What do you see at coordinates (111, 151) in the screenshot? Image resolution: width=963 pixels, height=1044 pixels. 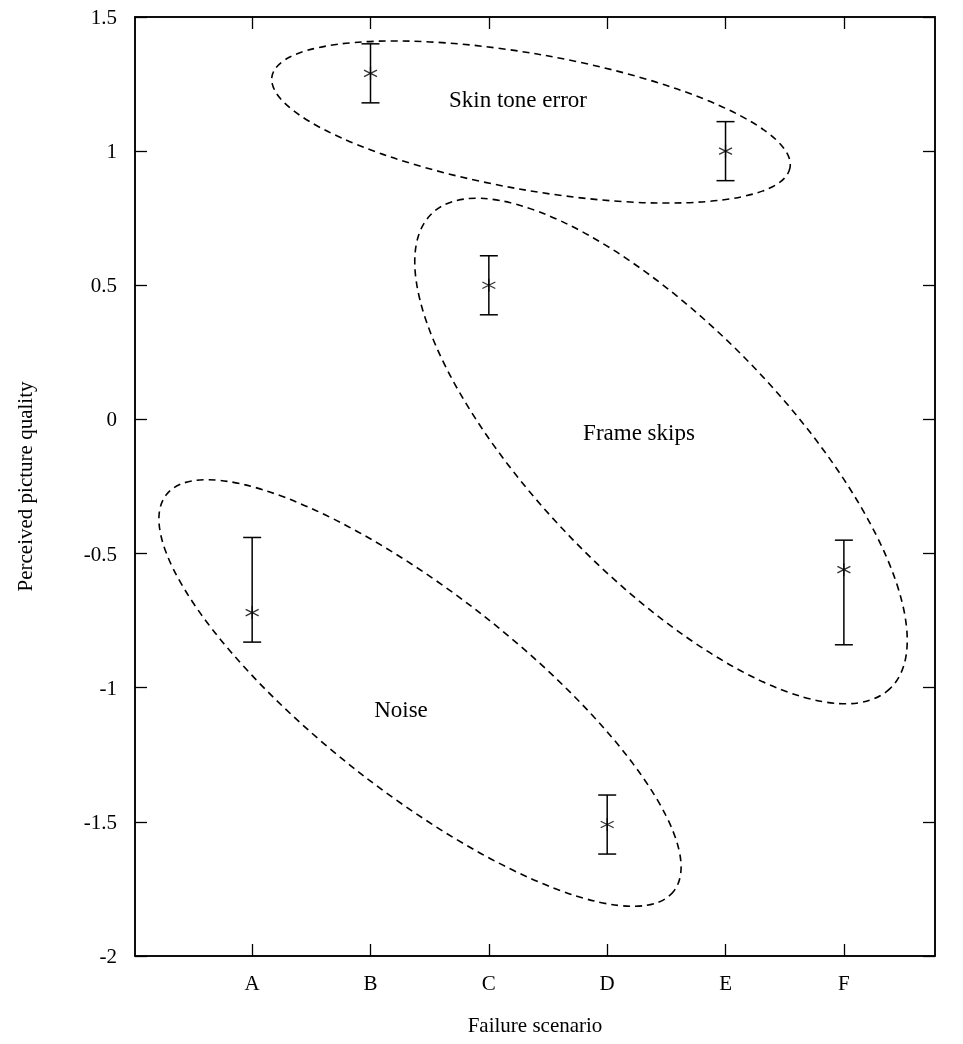 I see `y-tick-label: 1` at bounding box center [111, 151].